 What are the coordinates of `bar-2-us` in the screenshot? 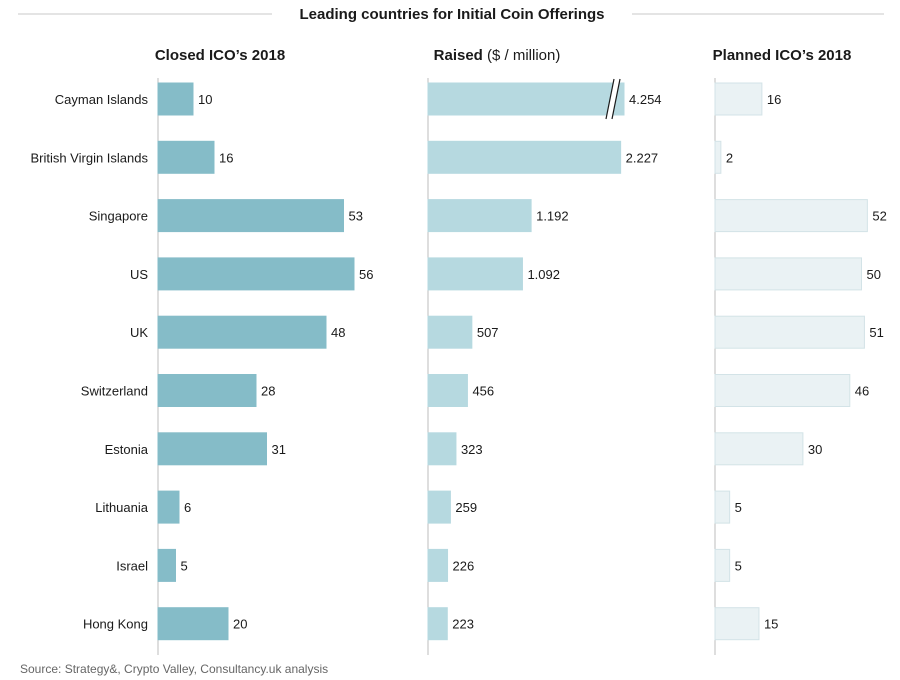 It's located at (475, 274).